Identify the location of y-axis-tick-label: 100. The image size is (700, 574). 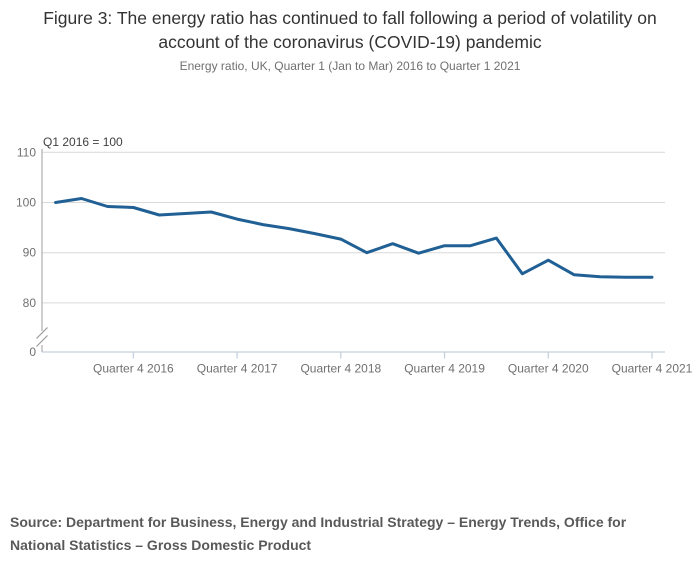
(26, 203).